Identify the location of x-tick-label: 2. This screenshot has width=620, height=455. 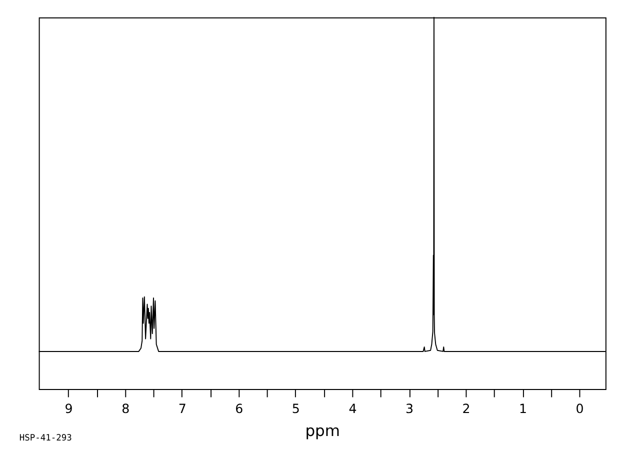
(466, 408).